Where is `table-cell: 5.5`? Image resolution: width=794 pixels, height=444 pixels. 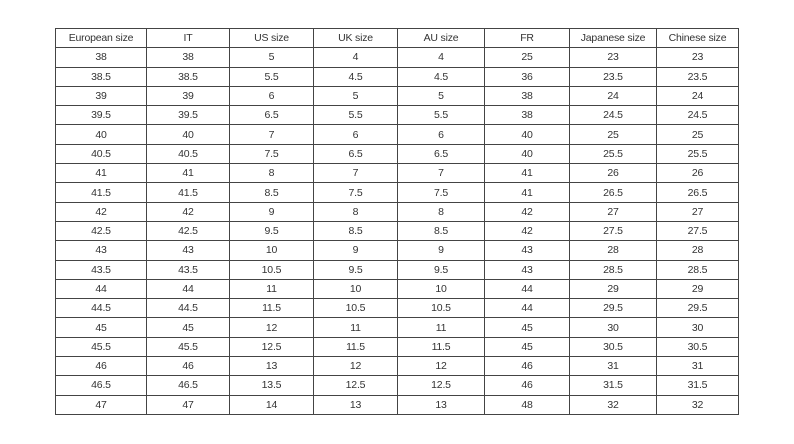 table-cell: 5.5 is located at coordinates (355, 115).